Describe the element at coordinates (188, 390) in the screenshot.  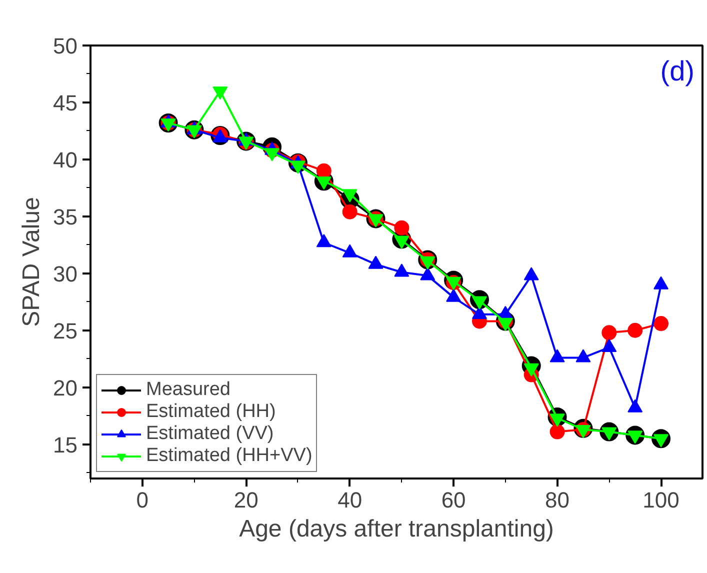
I see `legend-label: Measured` at that location.